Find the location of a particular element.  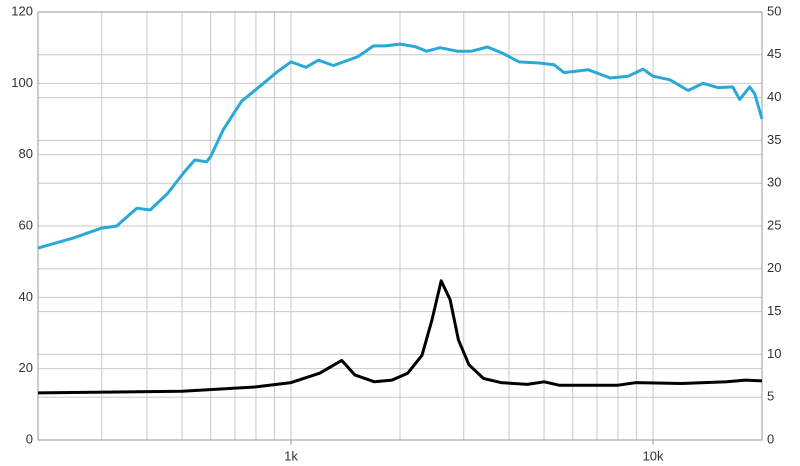

y2-tick-label: 15 is located at coordinates (774, 310).